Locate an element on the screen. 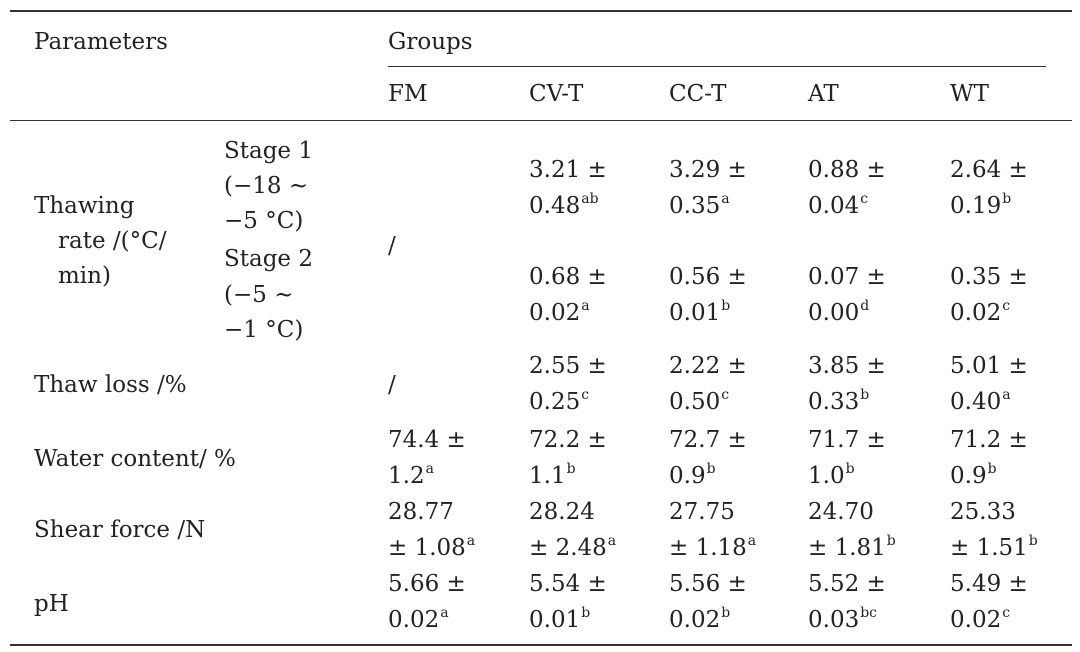 The width and height of the screenshot is (1080, 652). ph-cell-cv-t: 5.54 ± 0.01b is located at coordinates (568, 602).